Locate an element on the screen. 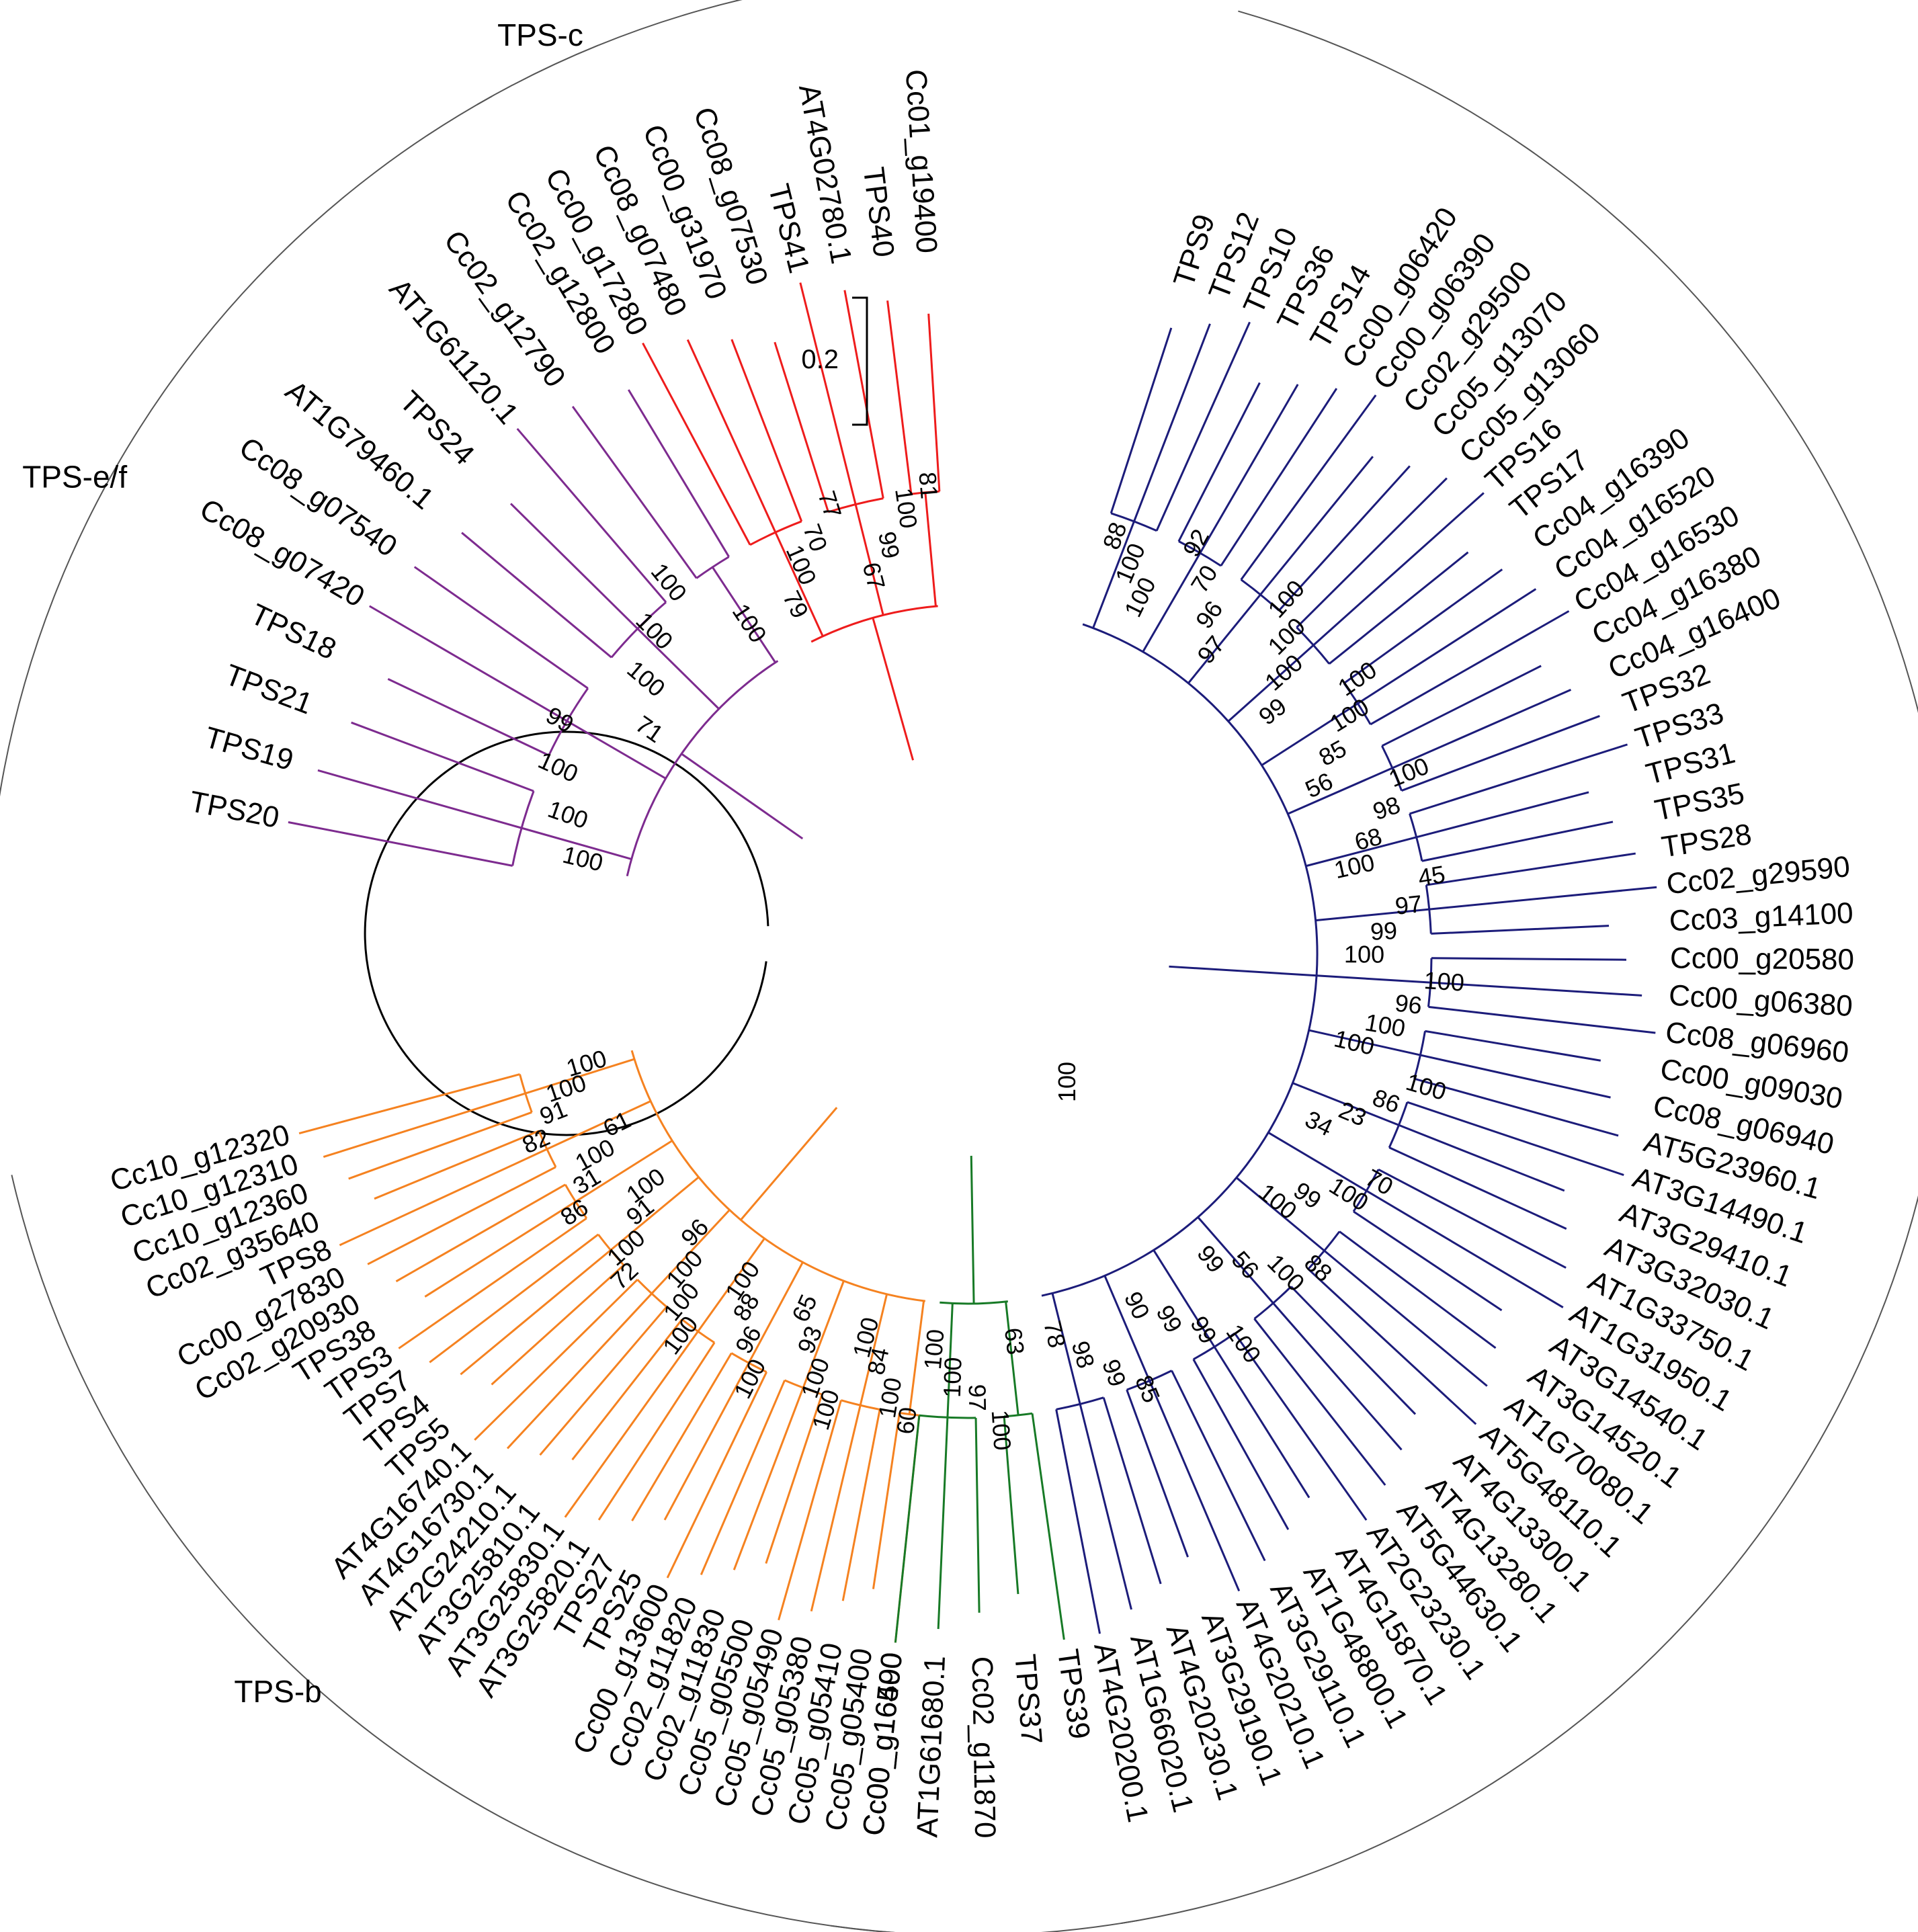 This screenshot has height=1932, width=1918. clade-label: TPS-c is located at coordinates (540, 34).